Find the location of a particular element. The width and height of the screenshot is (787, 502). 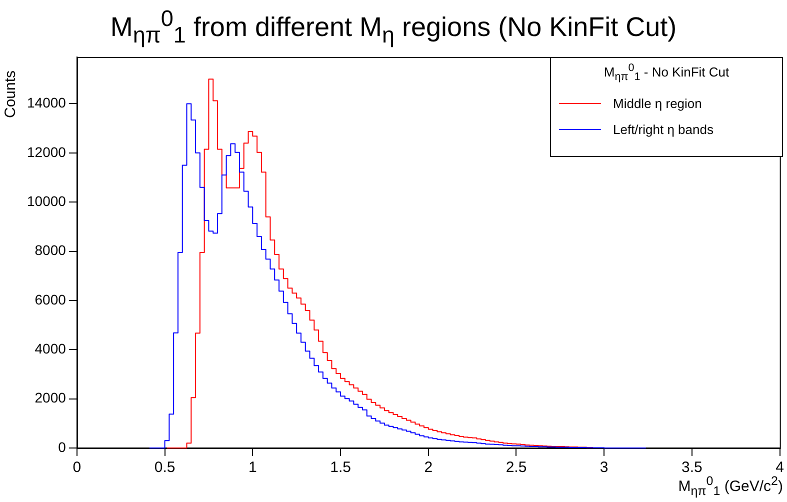

y-tick-label: 10000 is located at coordinates (46, 200).